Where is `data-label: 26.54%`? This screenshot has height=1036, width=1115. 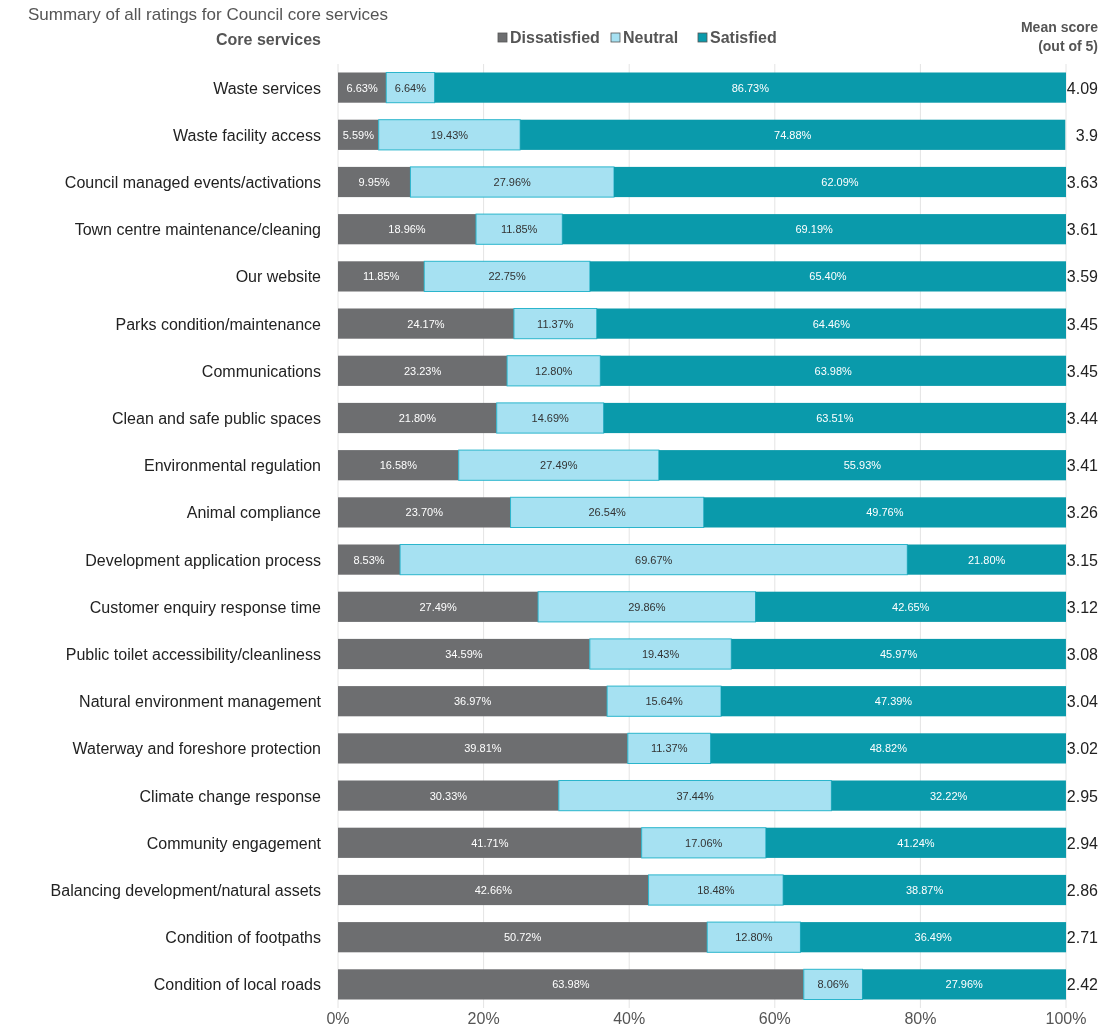 data-label: 26.54% is located at coordinates (607, 512).